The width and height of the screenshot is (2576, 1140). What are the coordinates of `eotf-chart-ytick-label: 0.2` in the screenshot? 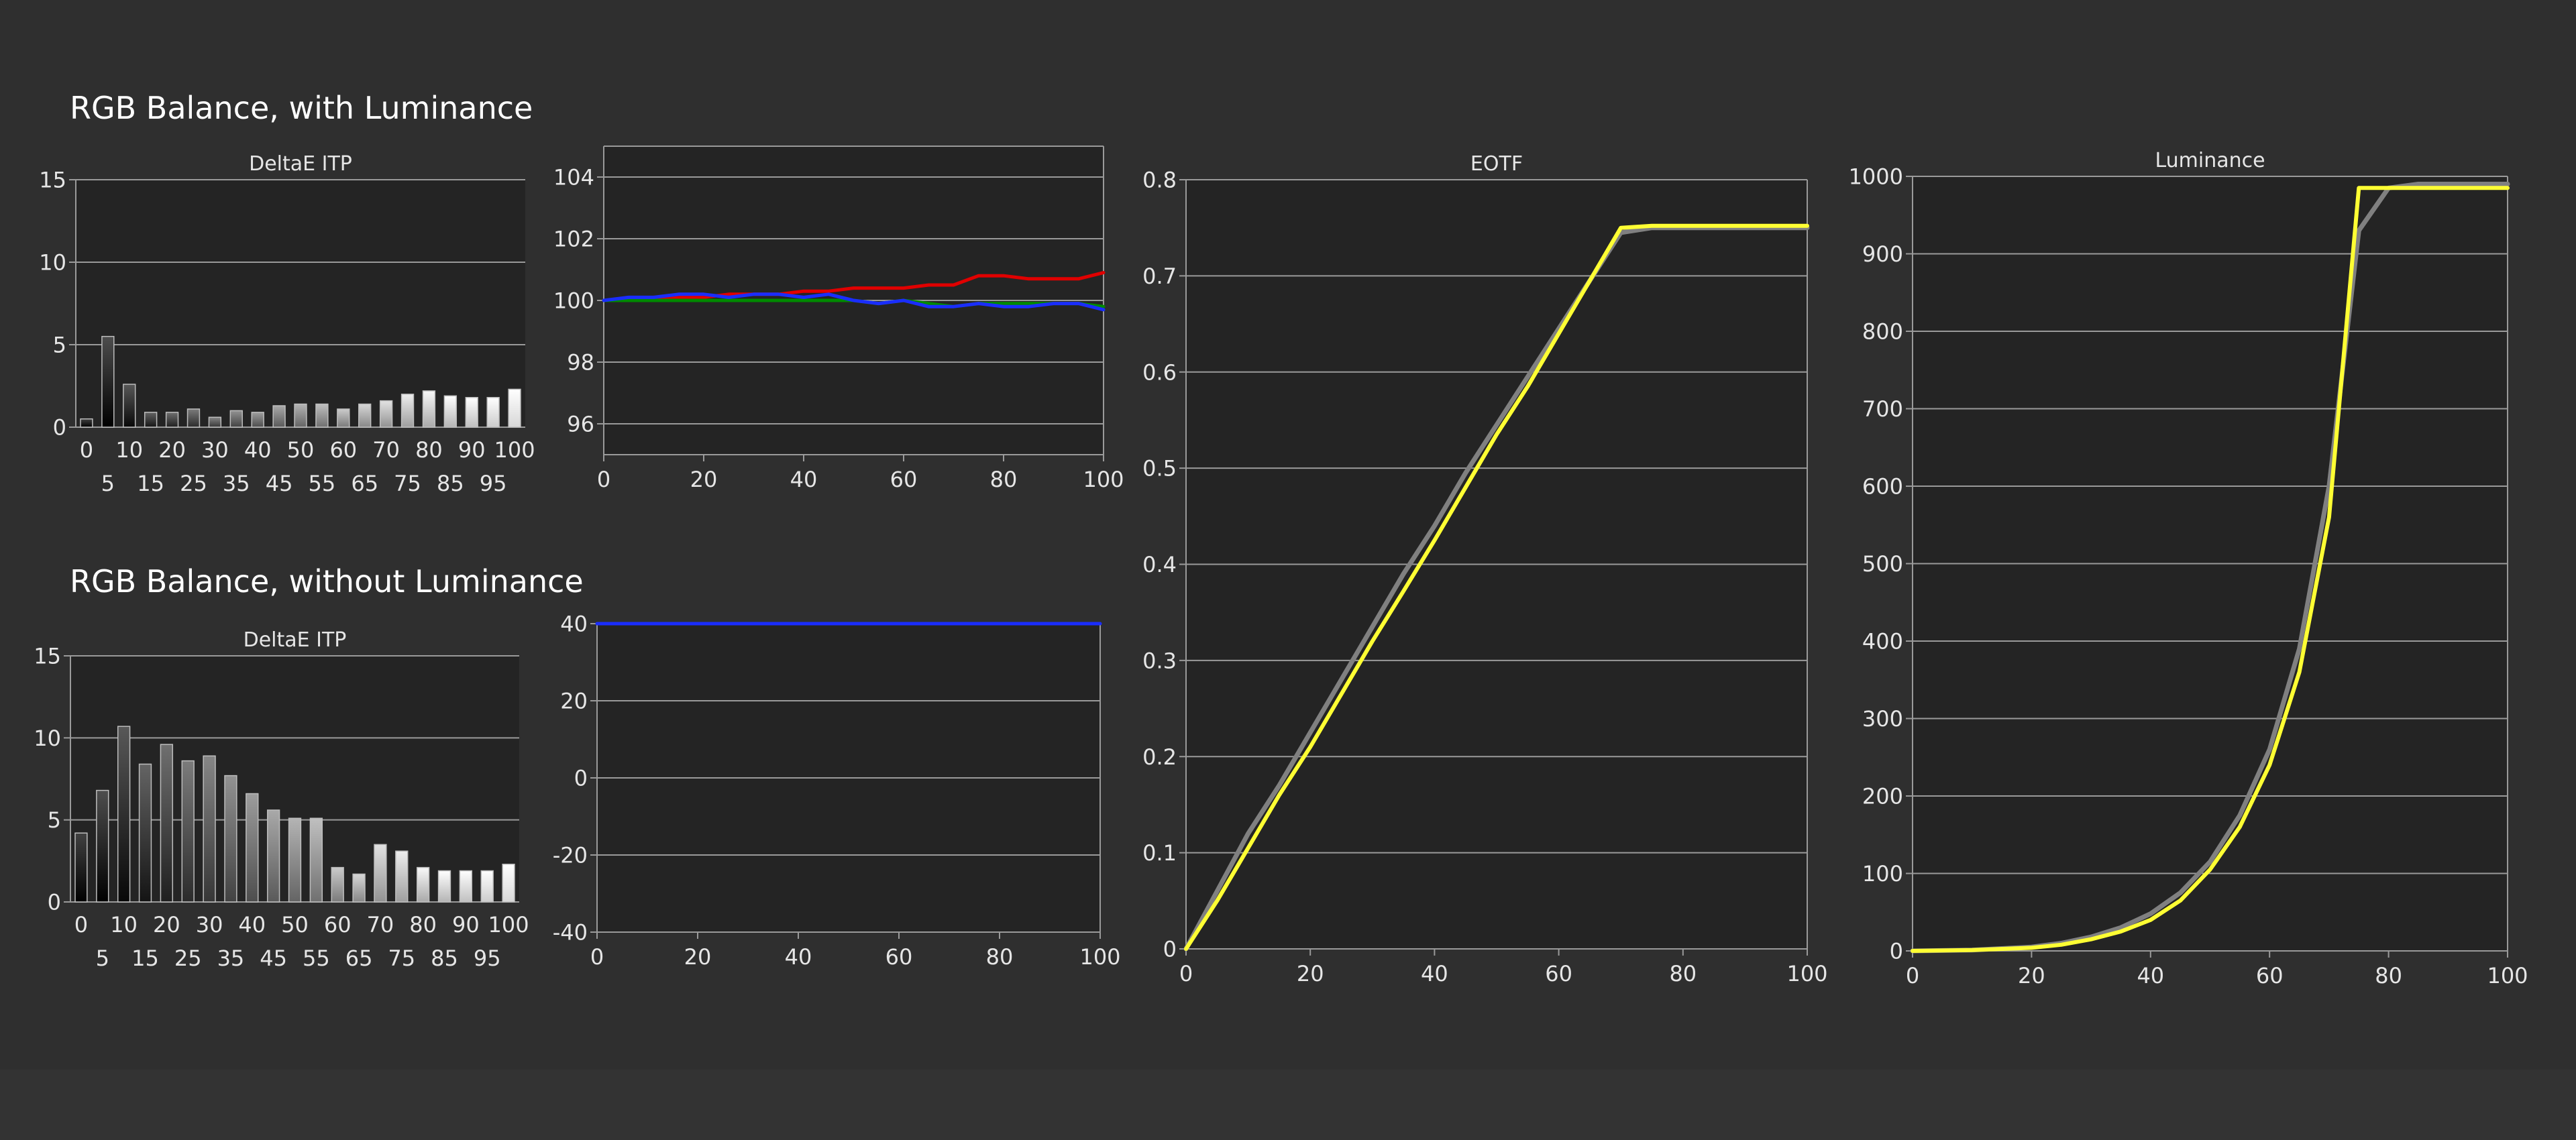 It's located at (1159, 757).